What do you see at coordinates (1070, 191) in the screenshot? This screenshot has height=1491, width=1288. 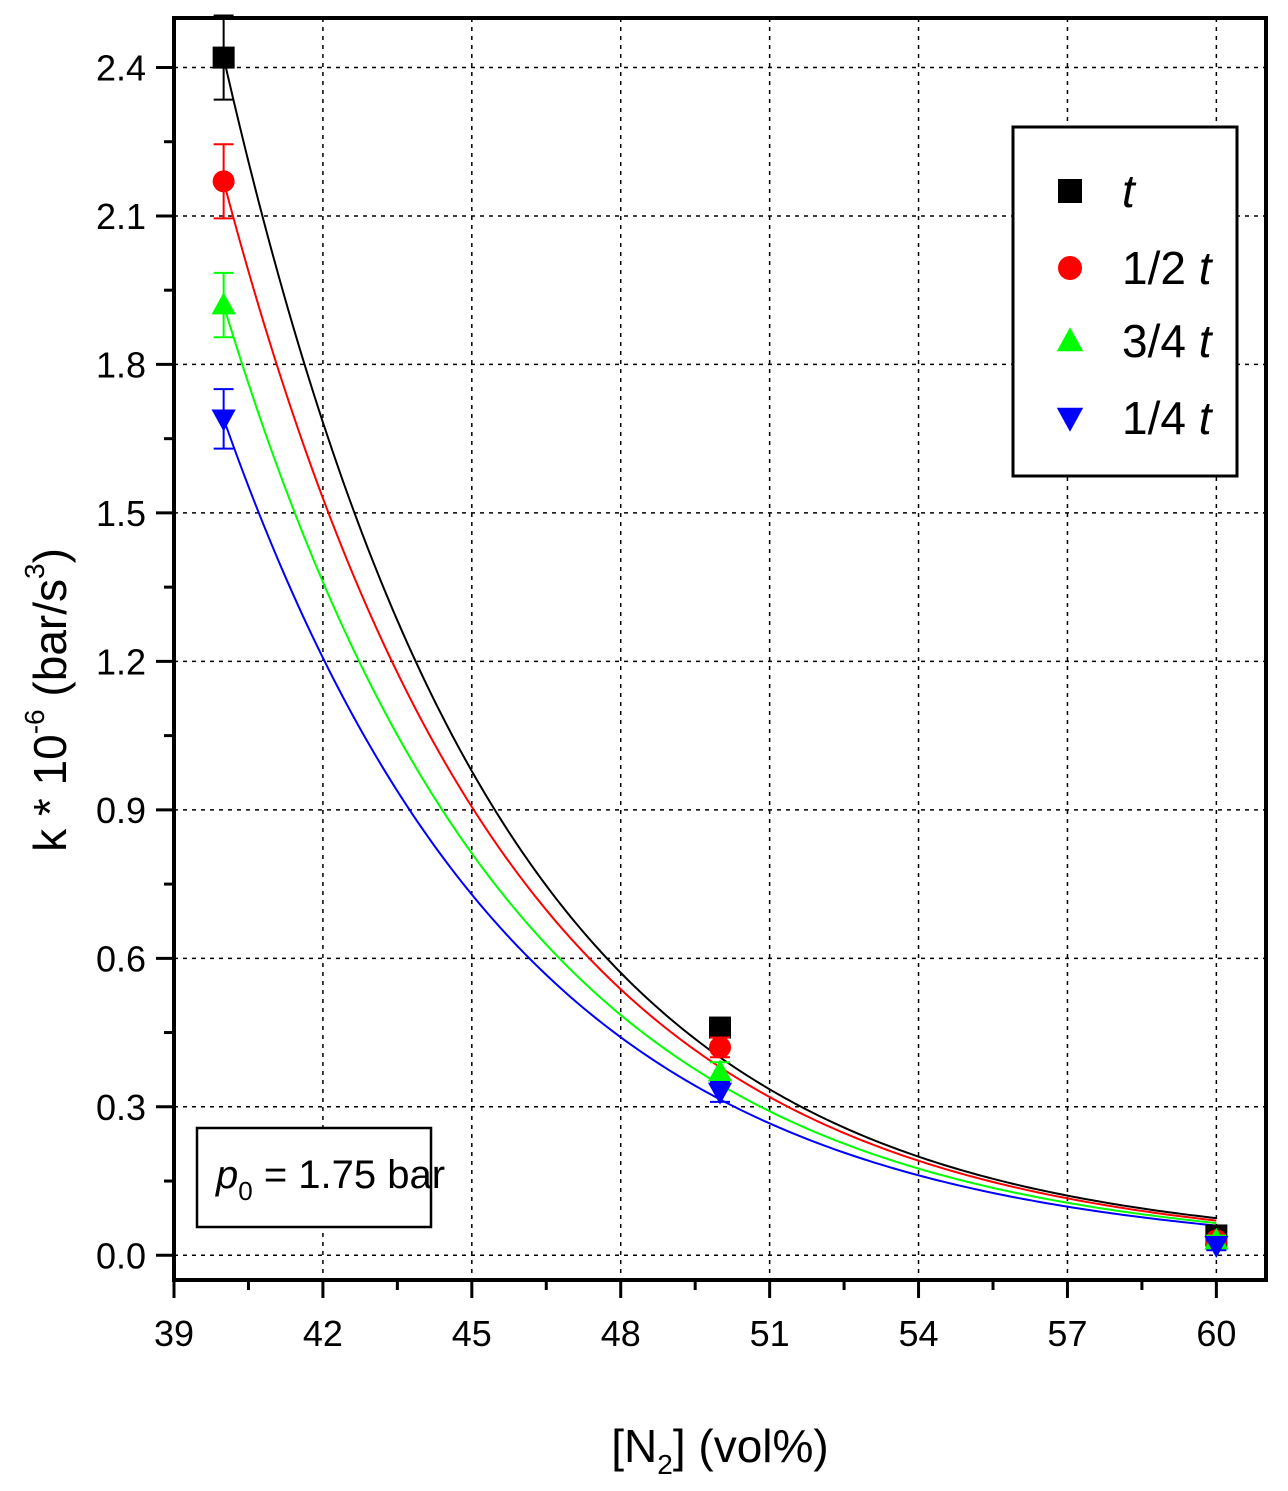 I see `legend-marker-square` at bounding box center [1070, 191].